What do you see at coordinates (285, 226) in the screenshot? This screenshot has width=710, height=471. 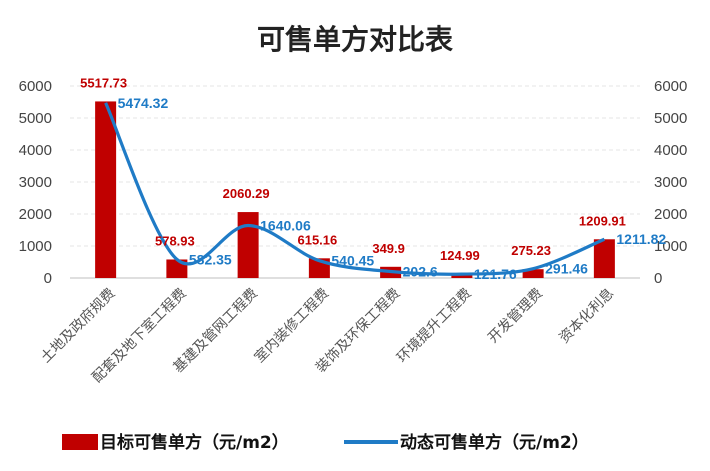 I see `line-value-label: 1640.06` at bounding box center [285, 226].